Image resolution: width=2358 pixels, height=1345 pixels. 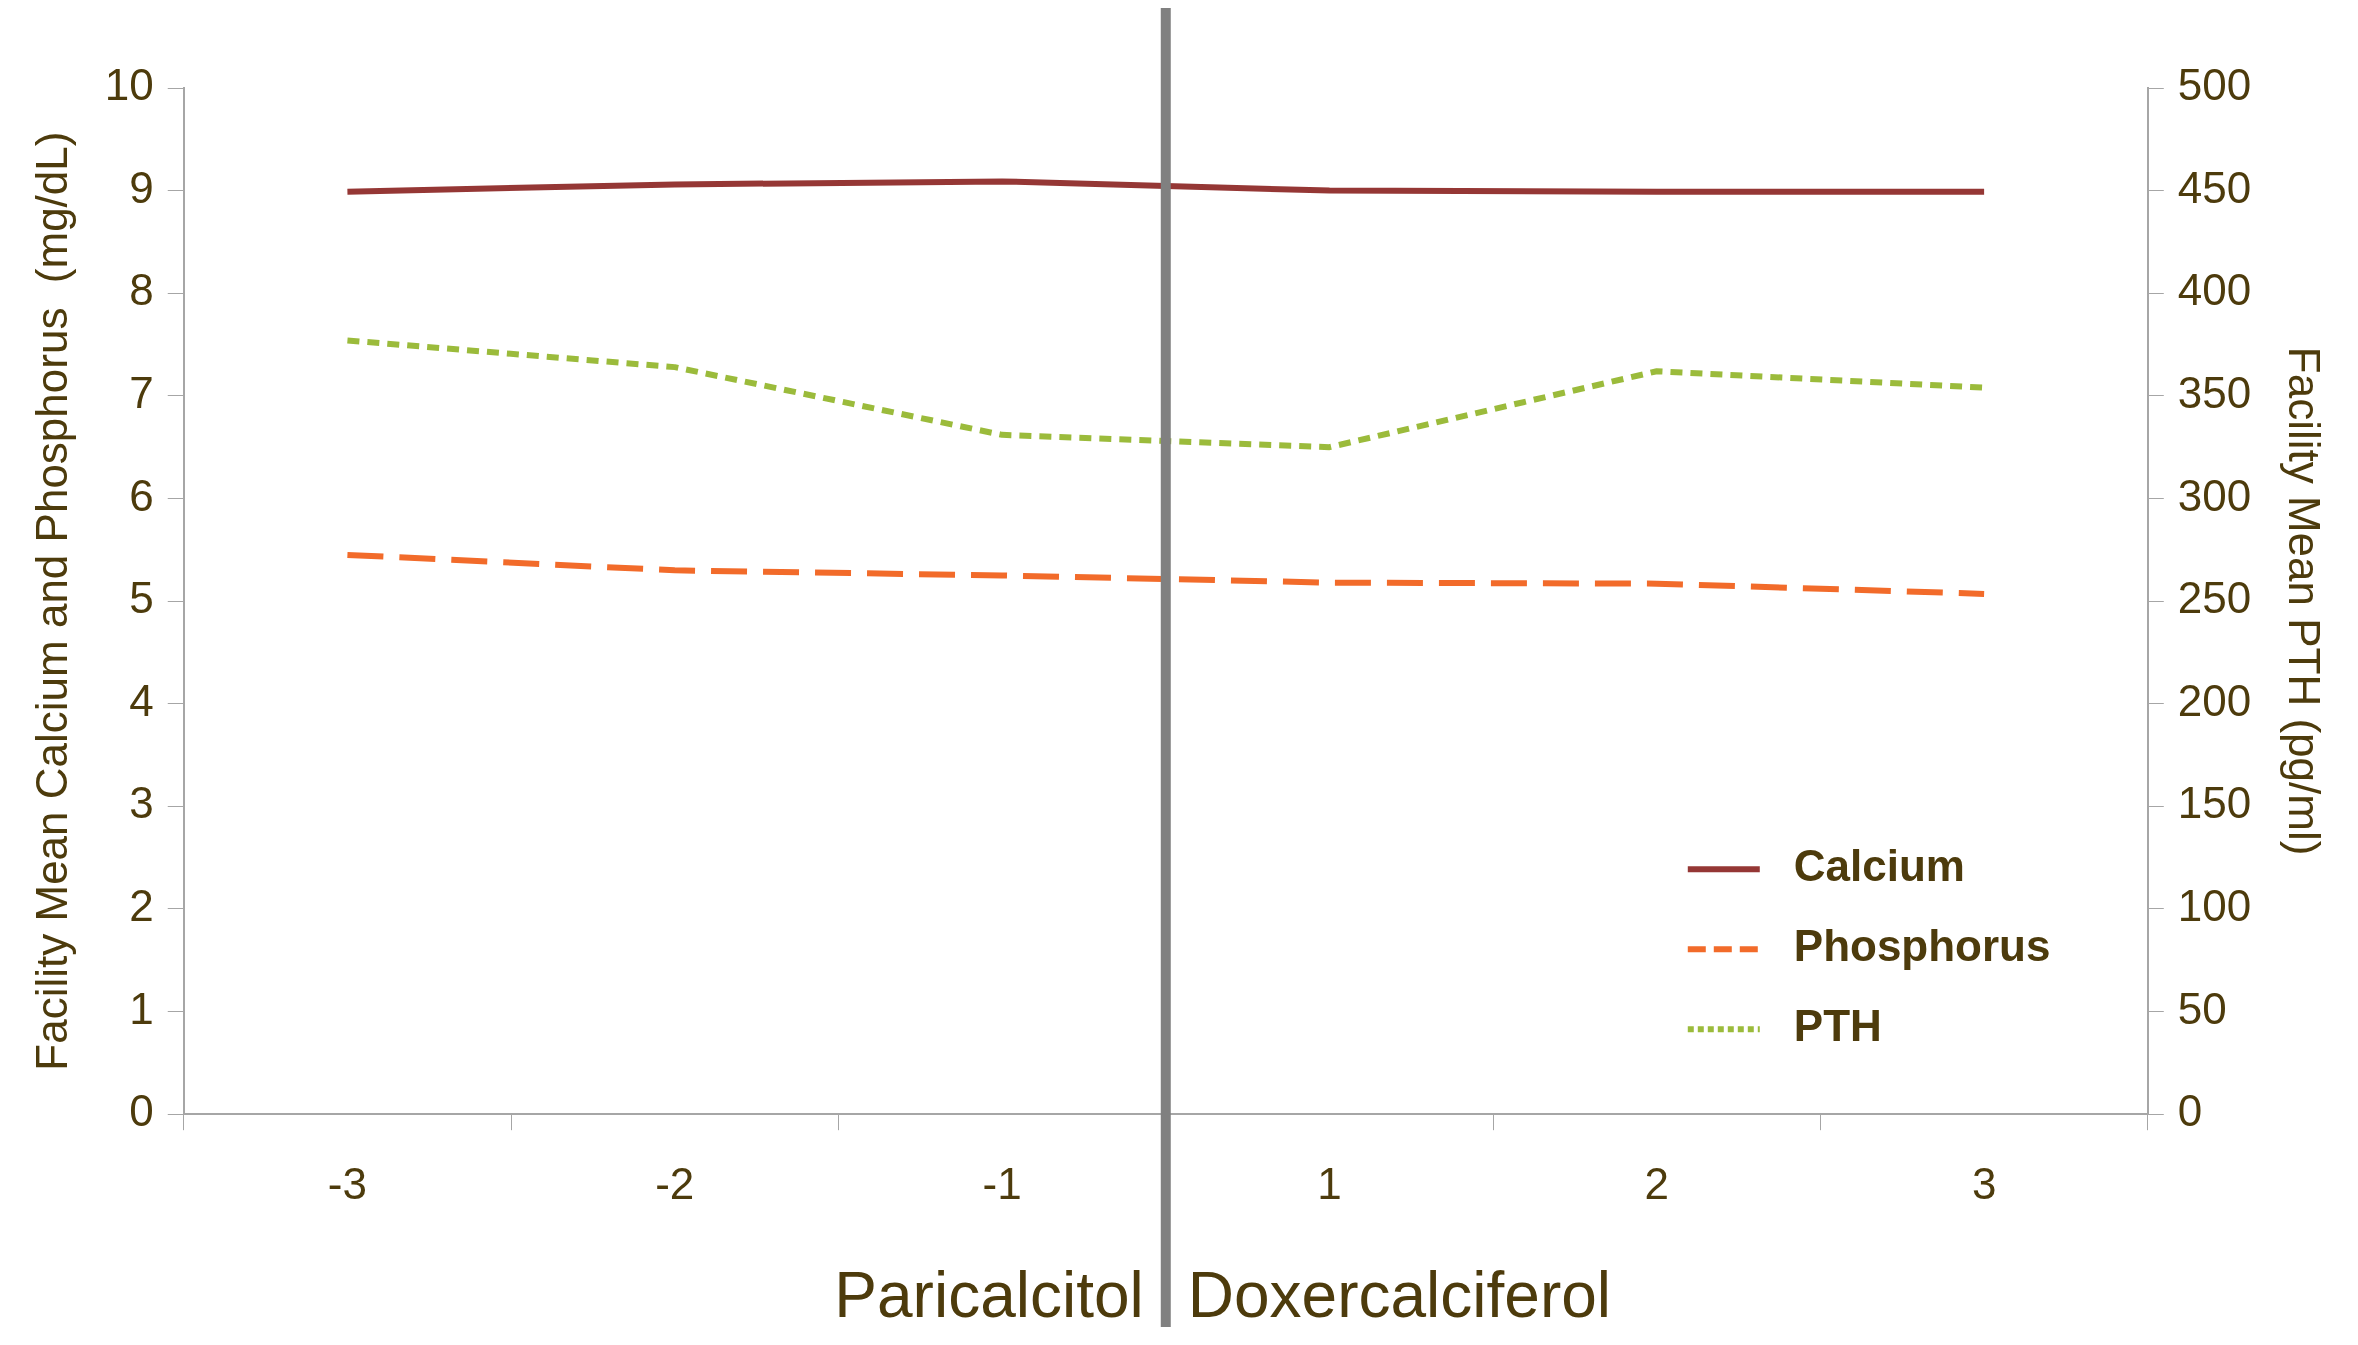 I want to click on y-tick-label: 6, so click(x=141, y=495).